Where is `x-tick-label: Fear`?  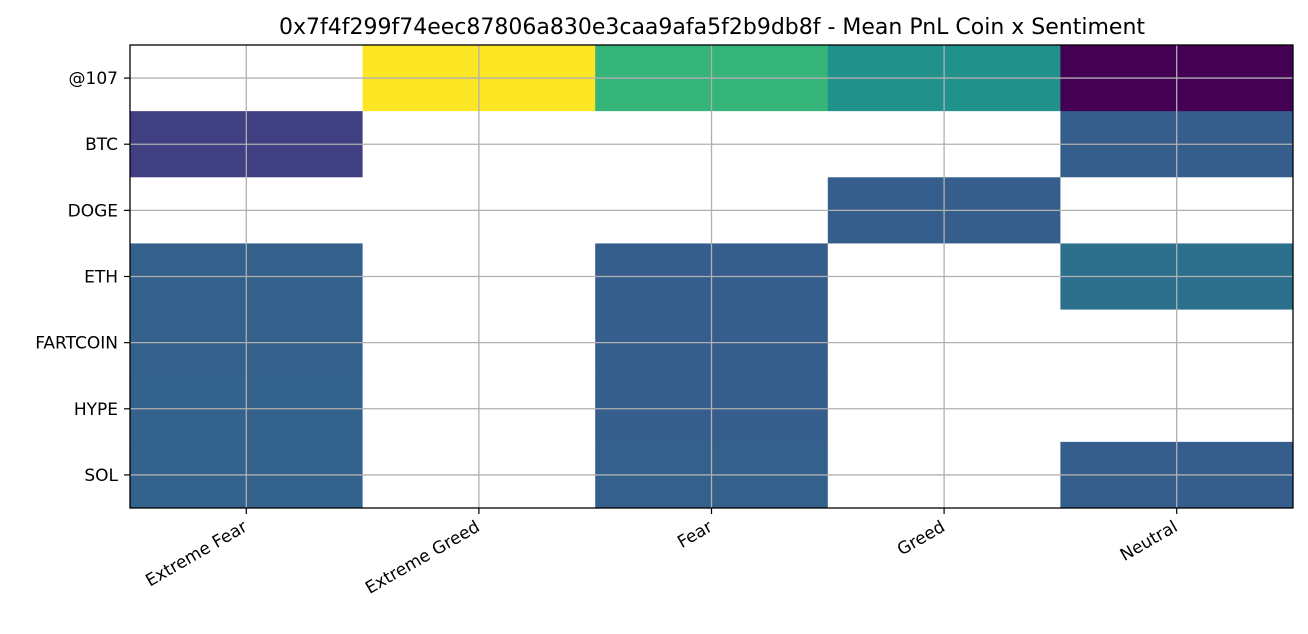
x-tick-label: Fear is located at coordinates (695, 535).